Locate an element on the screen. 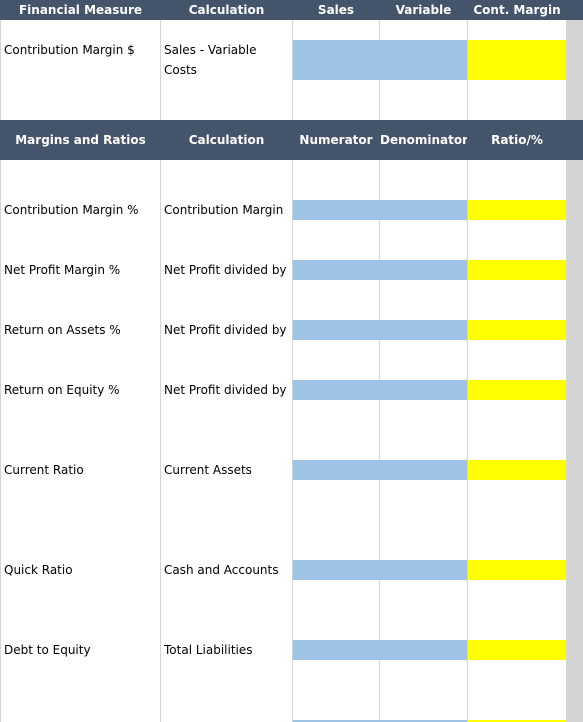 This screenshot has height=722, width=583. ratio-label: Return on Equity % is located at coordinates (80, 390).